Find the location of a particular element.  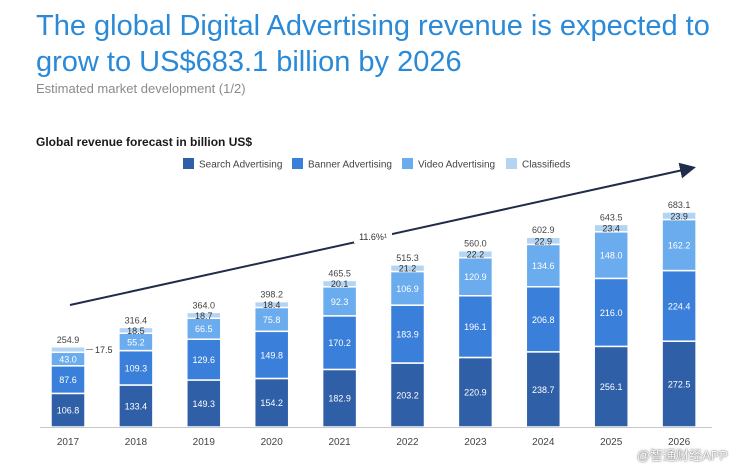

bar-video-advertising-2025 is located at coordinates (611, 255).